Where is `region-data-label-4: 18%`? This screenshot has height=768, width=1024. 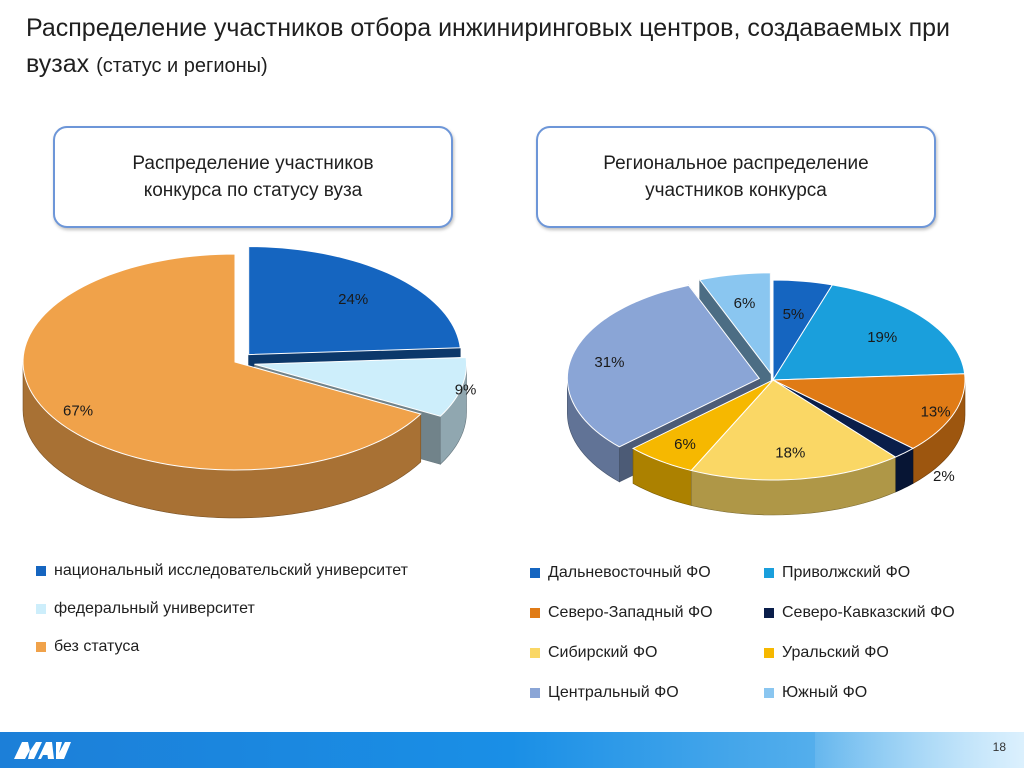
region-data-label-4: 18% is located at coordinates (790, 452).